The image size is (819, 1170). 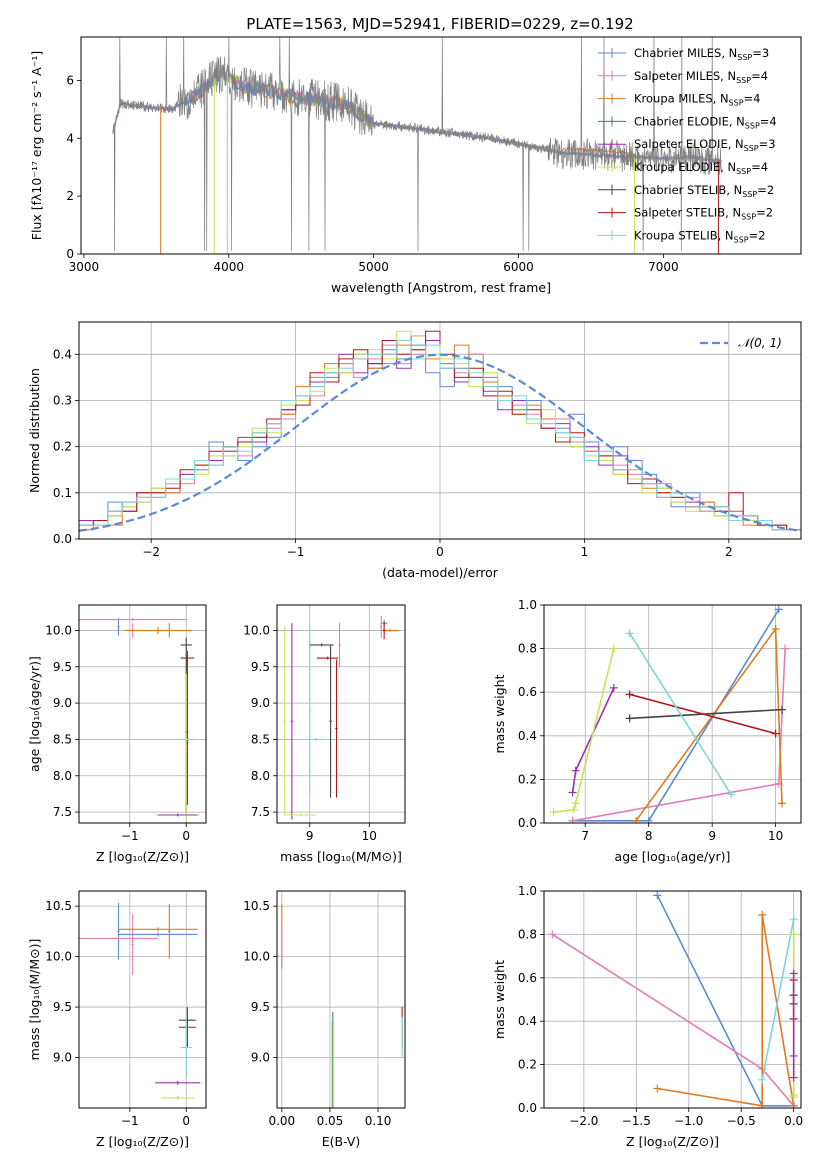 I want to click on y-axis-label: age [log₁₀(age/yr)], so click(x=34, y=714).